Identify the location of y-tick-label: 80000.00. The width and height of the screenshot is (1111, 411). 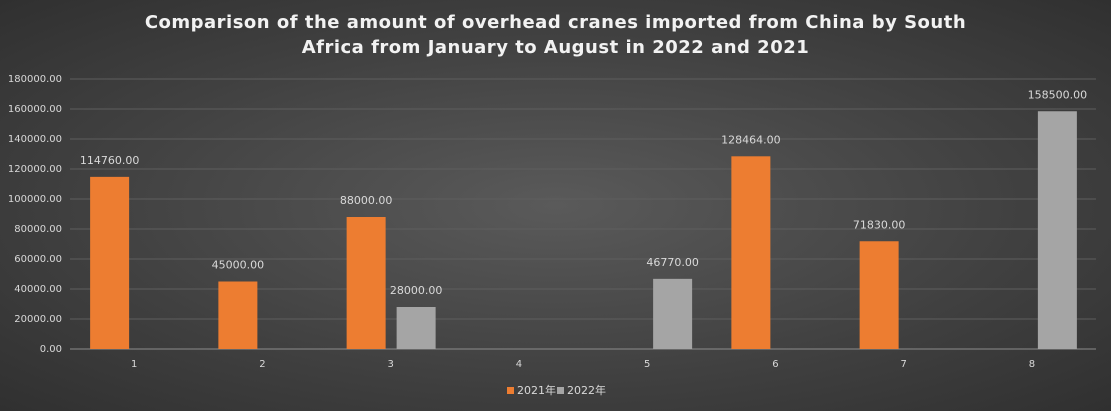
(38, 229).